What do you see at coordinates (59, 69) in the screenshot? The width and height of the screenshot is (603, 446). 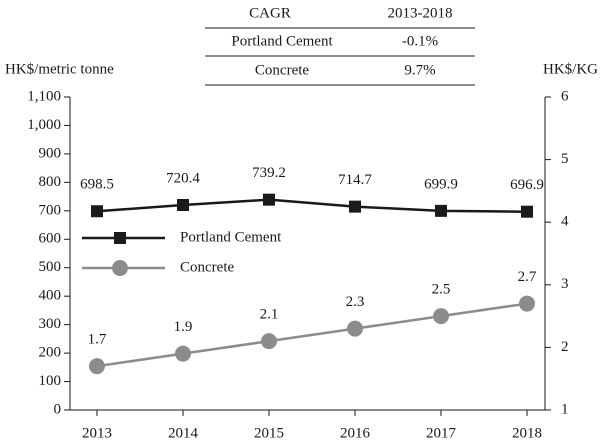 I see `y-axis-label: HK$/metric tonne` at bounding box center [59, 69].